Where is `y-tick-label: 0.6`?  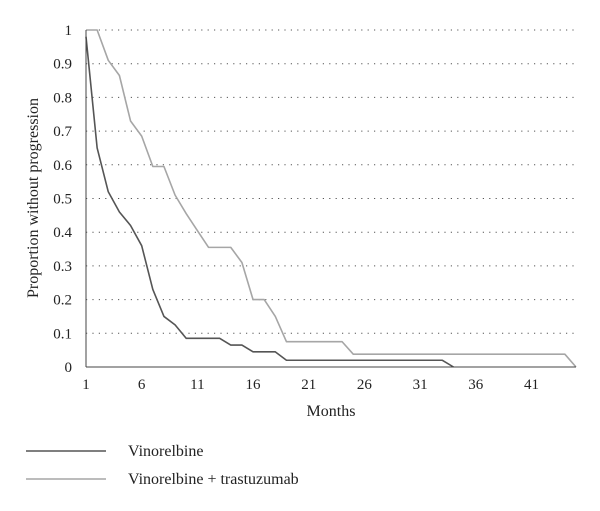
y-tick-label: 0.6 is located at coordinates (62, 166).